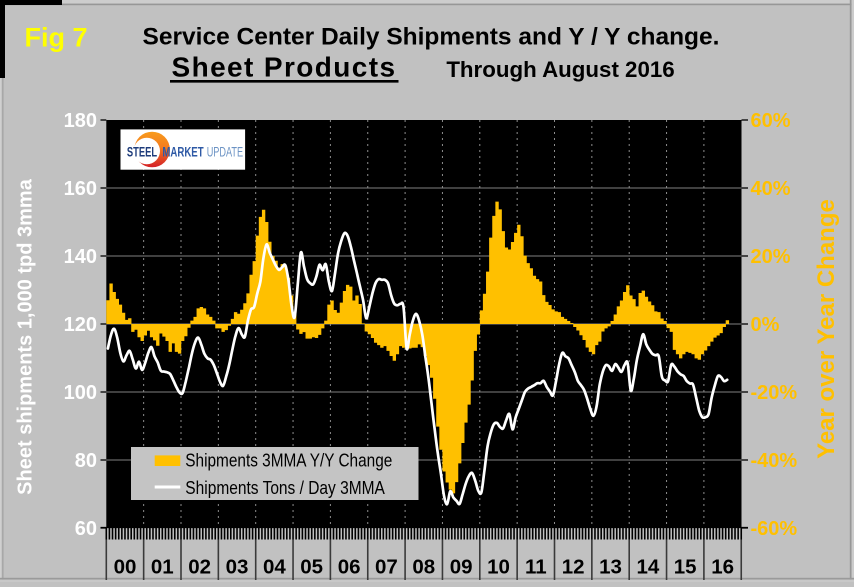  What do you see at coordinates (573, 567) in the screenshot?
I see `svg-text: 12` at bounding box center [573, 567].